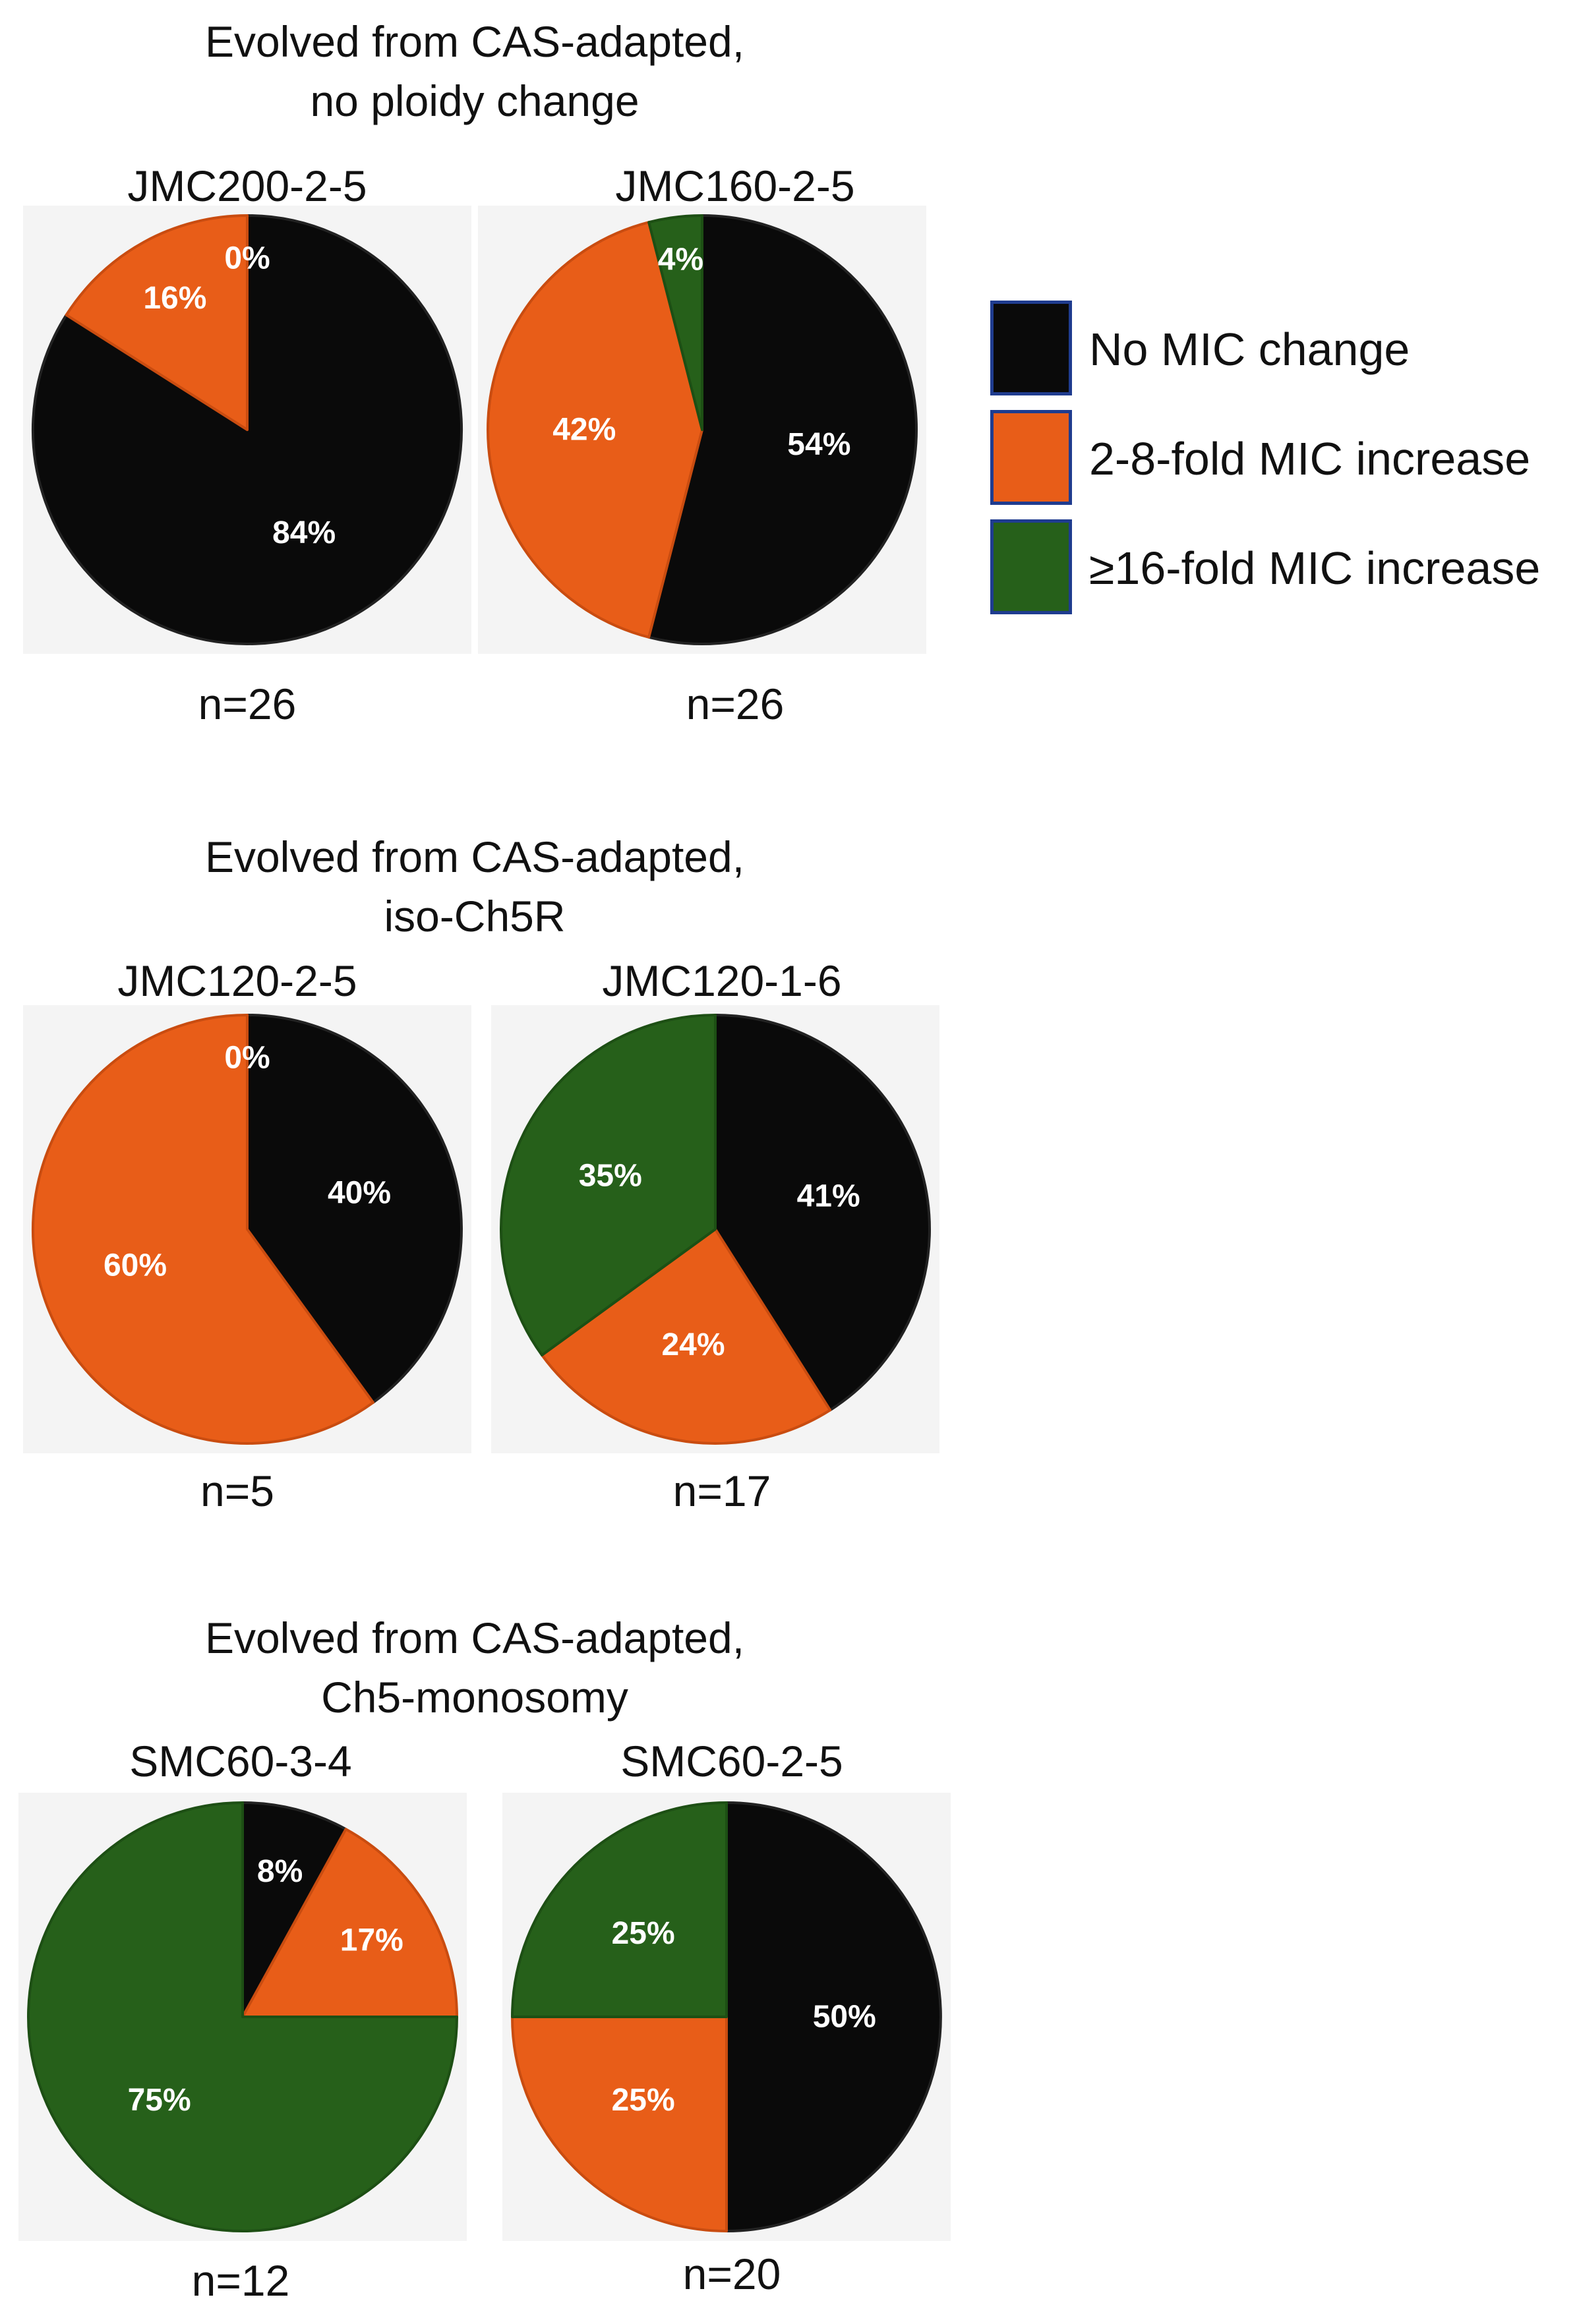 Image resolution: width=1577 pixels, height=2324 pixels. Describe the element at coordinates (247, 185) in the screenshot. I see `chart-title-jmc200-2-5: JMC200-2-5` at that location.